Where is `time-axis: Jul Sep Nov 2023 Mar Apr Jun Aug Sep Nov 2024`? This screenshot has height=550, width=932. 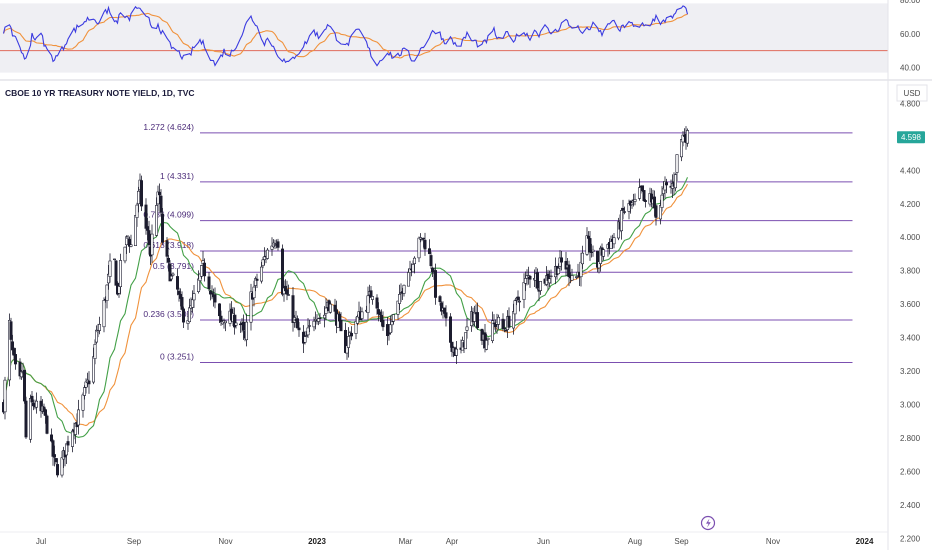 time-axis: Jul Sep Nov 2023 Mar Apr Jun Aug Sep Nov 2024 is located at coordinates (455, 541).